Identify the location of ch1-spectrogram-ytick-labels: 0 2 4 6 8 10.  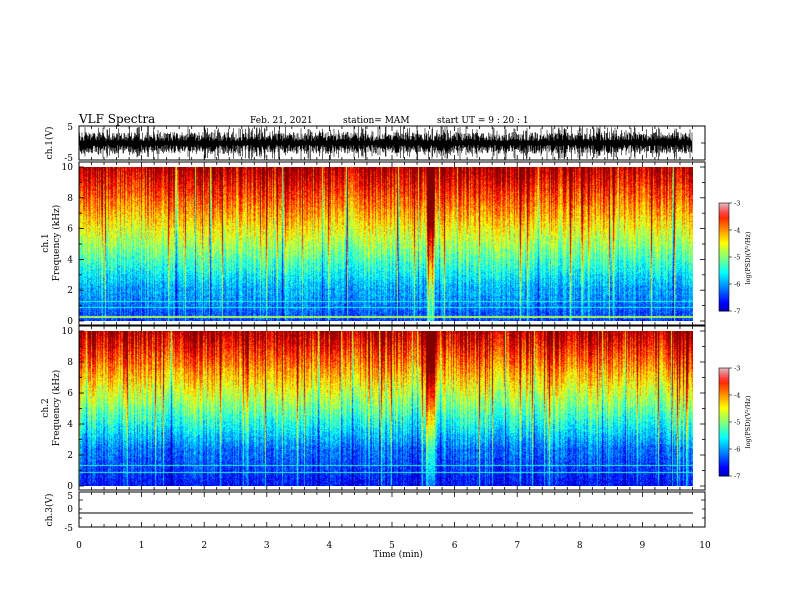
(68, 245).